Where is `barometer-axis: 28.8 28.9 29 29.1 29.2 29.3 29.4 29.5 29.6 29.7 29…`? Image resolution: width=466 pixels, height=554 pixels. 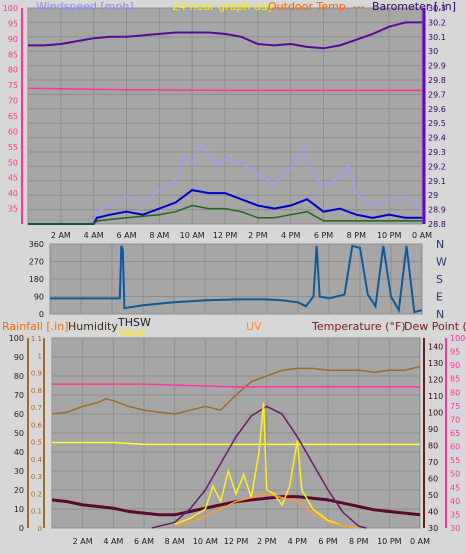
barometer-axis: 28.8 28.9 29 29.1 29.2 29.3 29.4 29.5 29.6 29.7 29… is located at coordinates (437, 116).